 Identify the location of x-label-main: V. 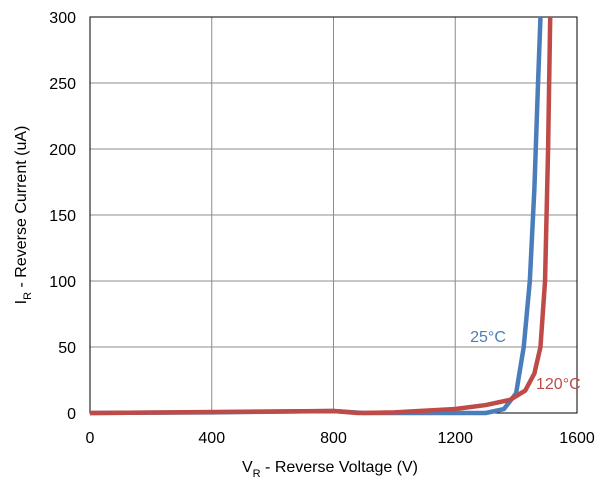
(247, 467).